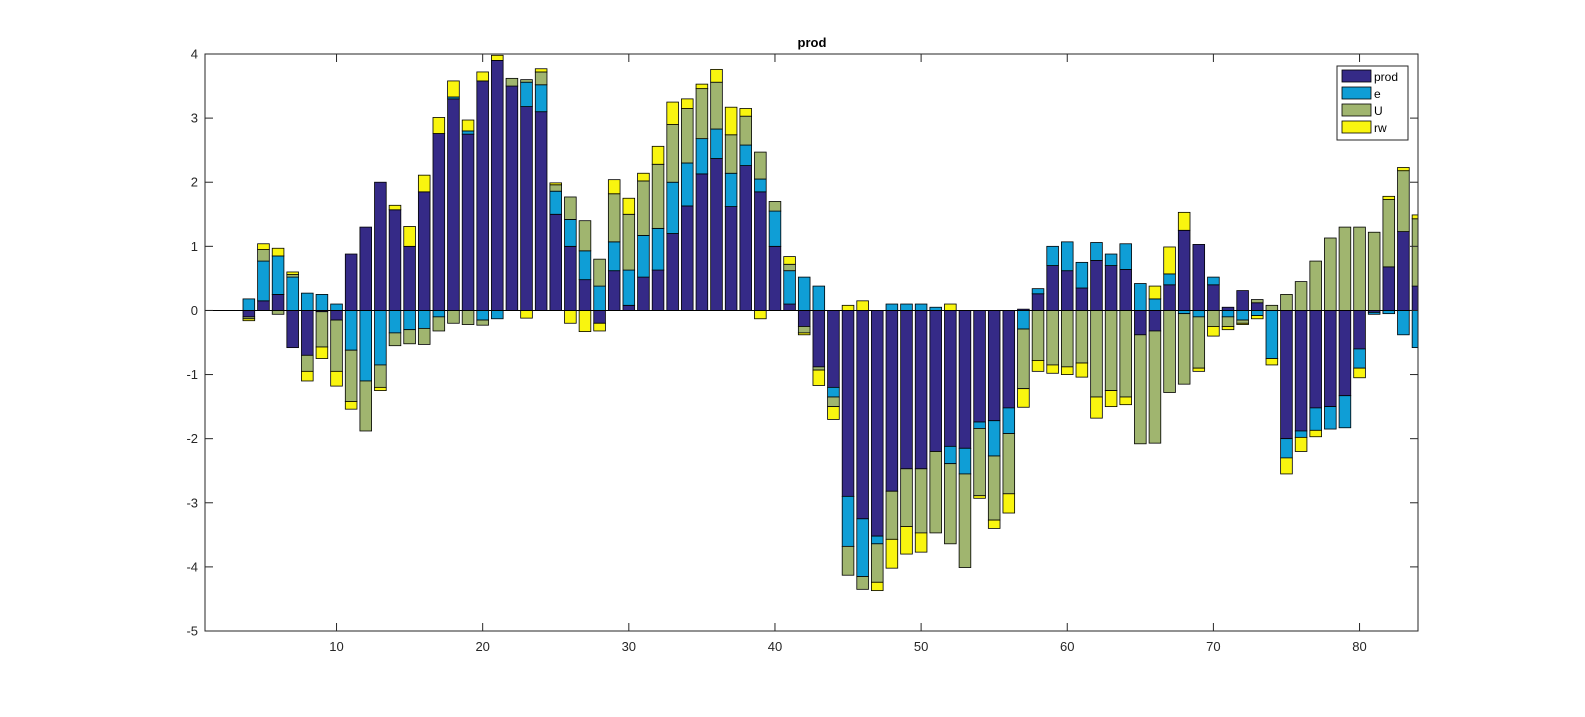  Describe the element at coordinates (482, 646) in the screenshot. I see `xtick-label: 20` at that location.